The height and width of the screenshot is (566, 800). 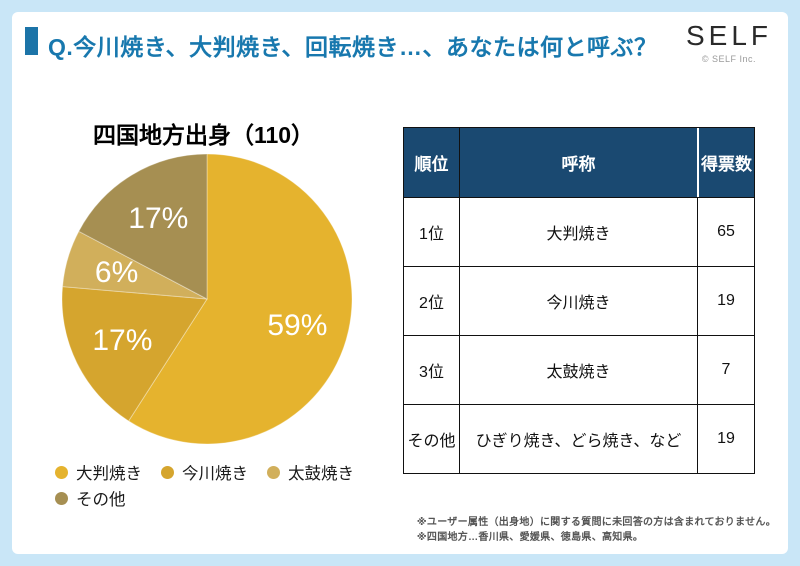 I want to click on table-cell-name: 今川焼き, so click(x=578, y=300).